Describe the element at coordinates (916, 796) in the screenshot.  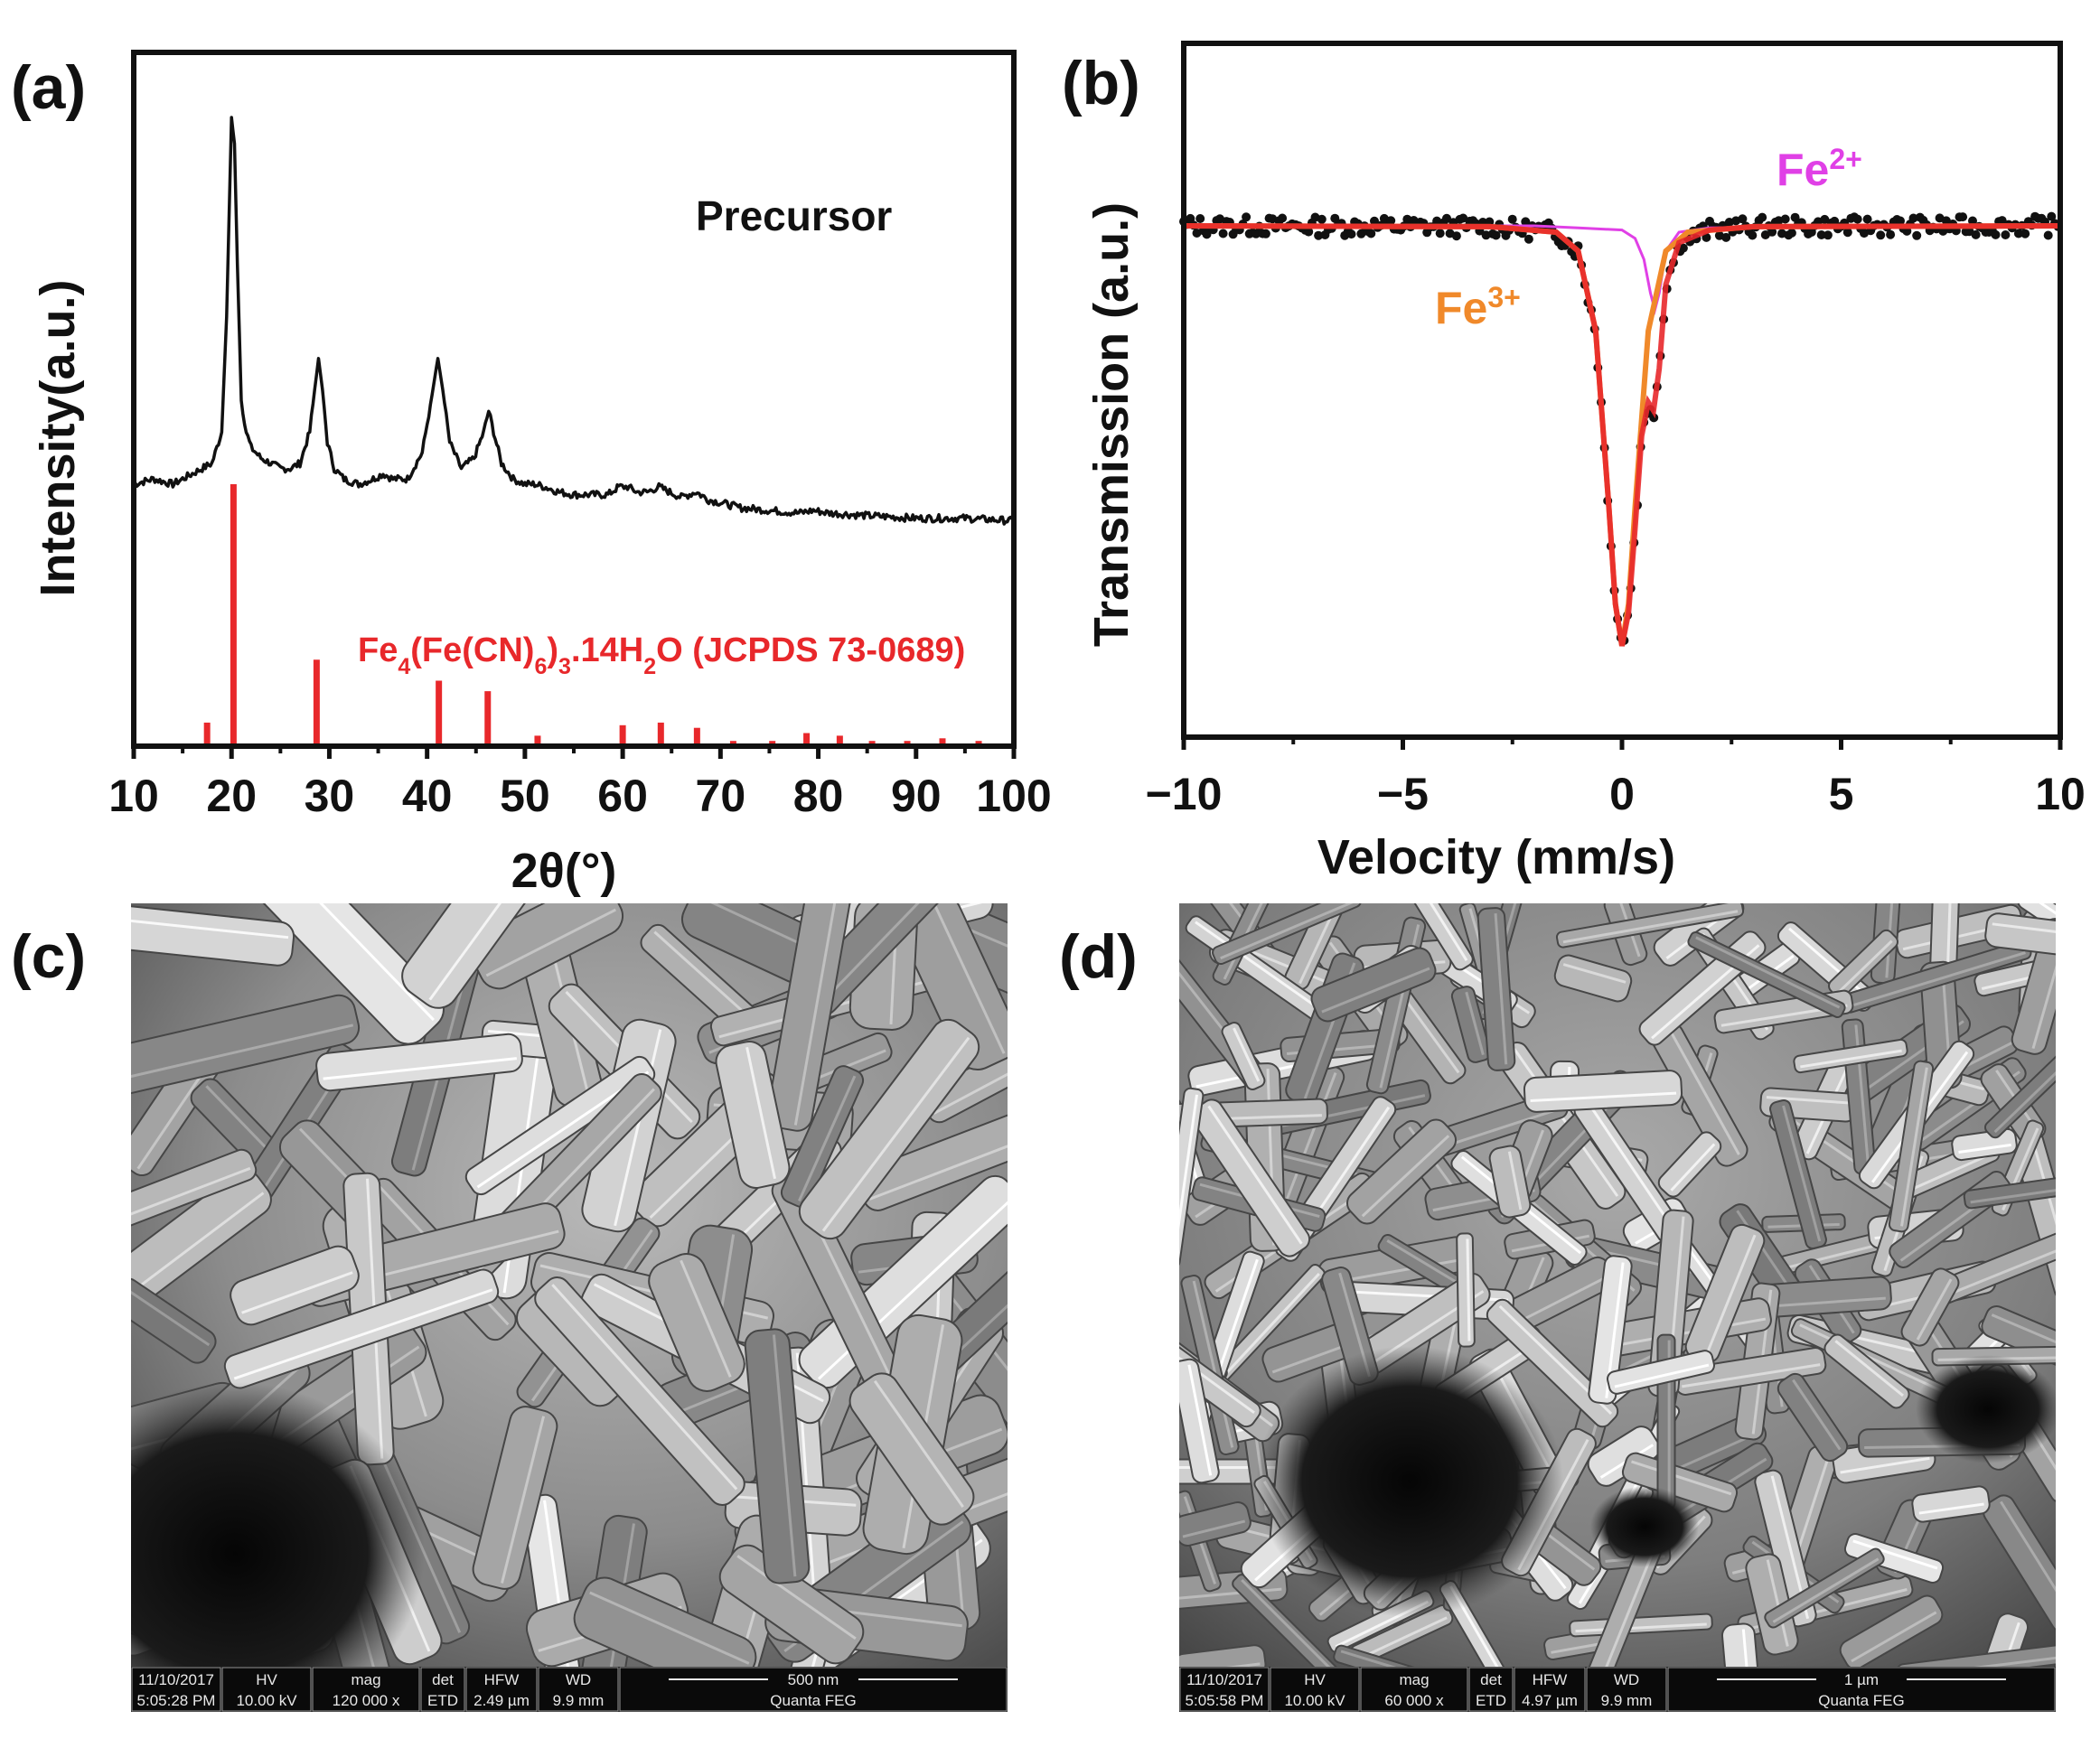
I see `x-tick-label: 90` at that location.